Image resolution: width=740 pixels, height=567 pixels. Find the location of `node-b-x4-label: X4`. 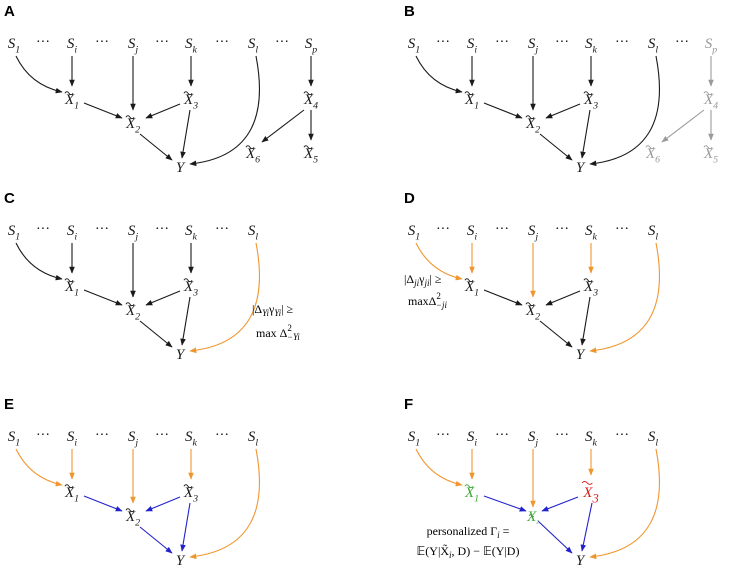

node-b-x4-label: X4 is located at coordinates (710, 102).